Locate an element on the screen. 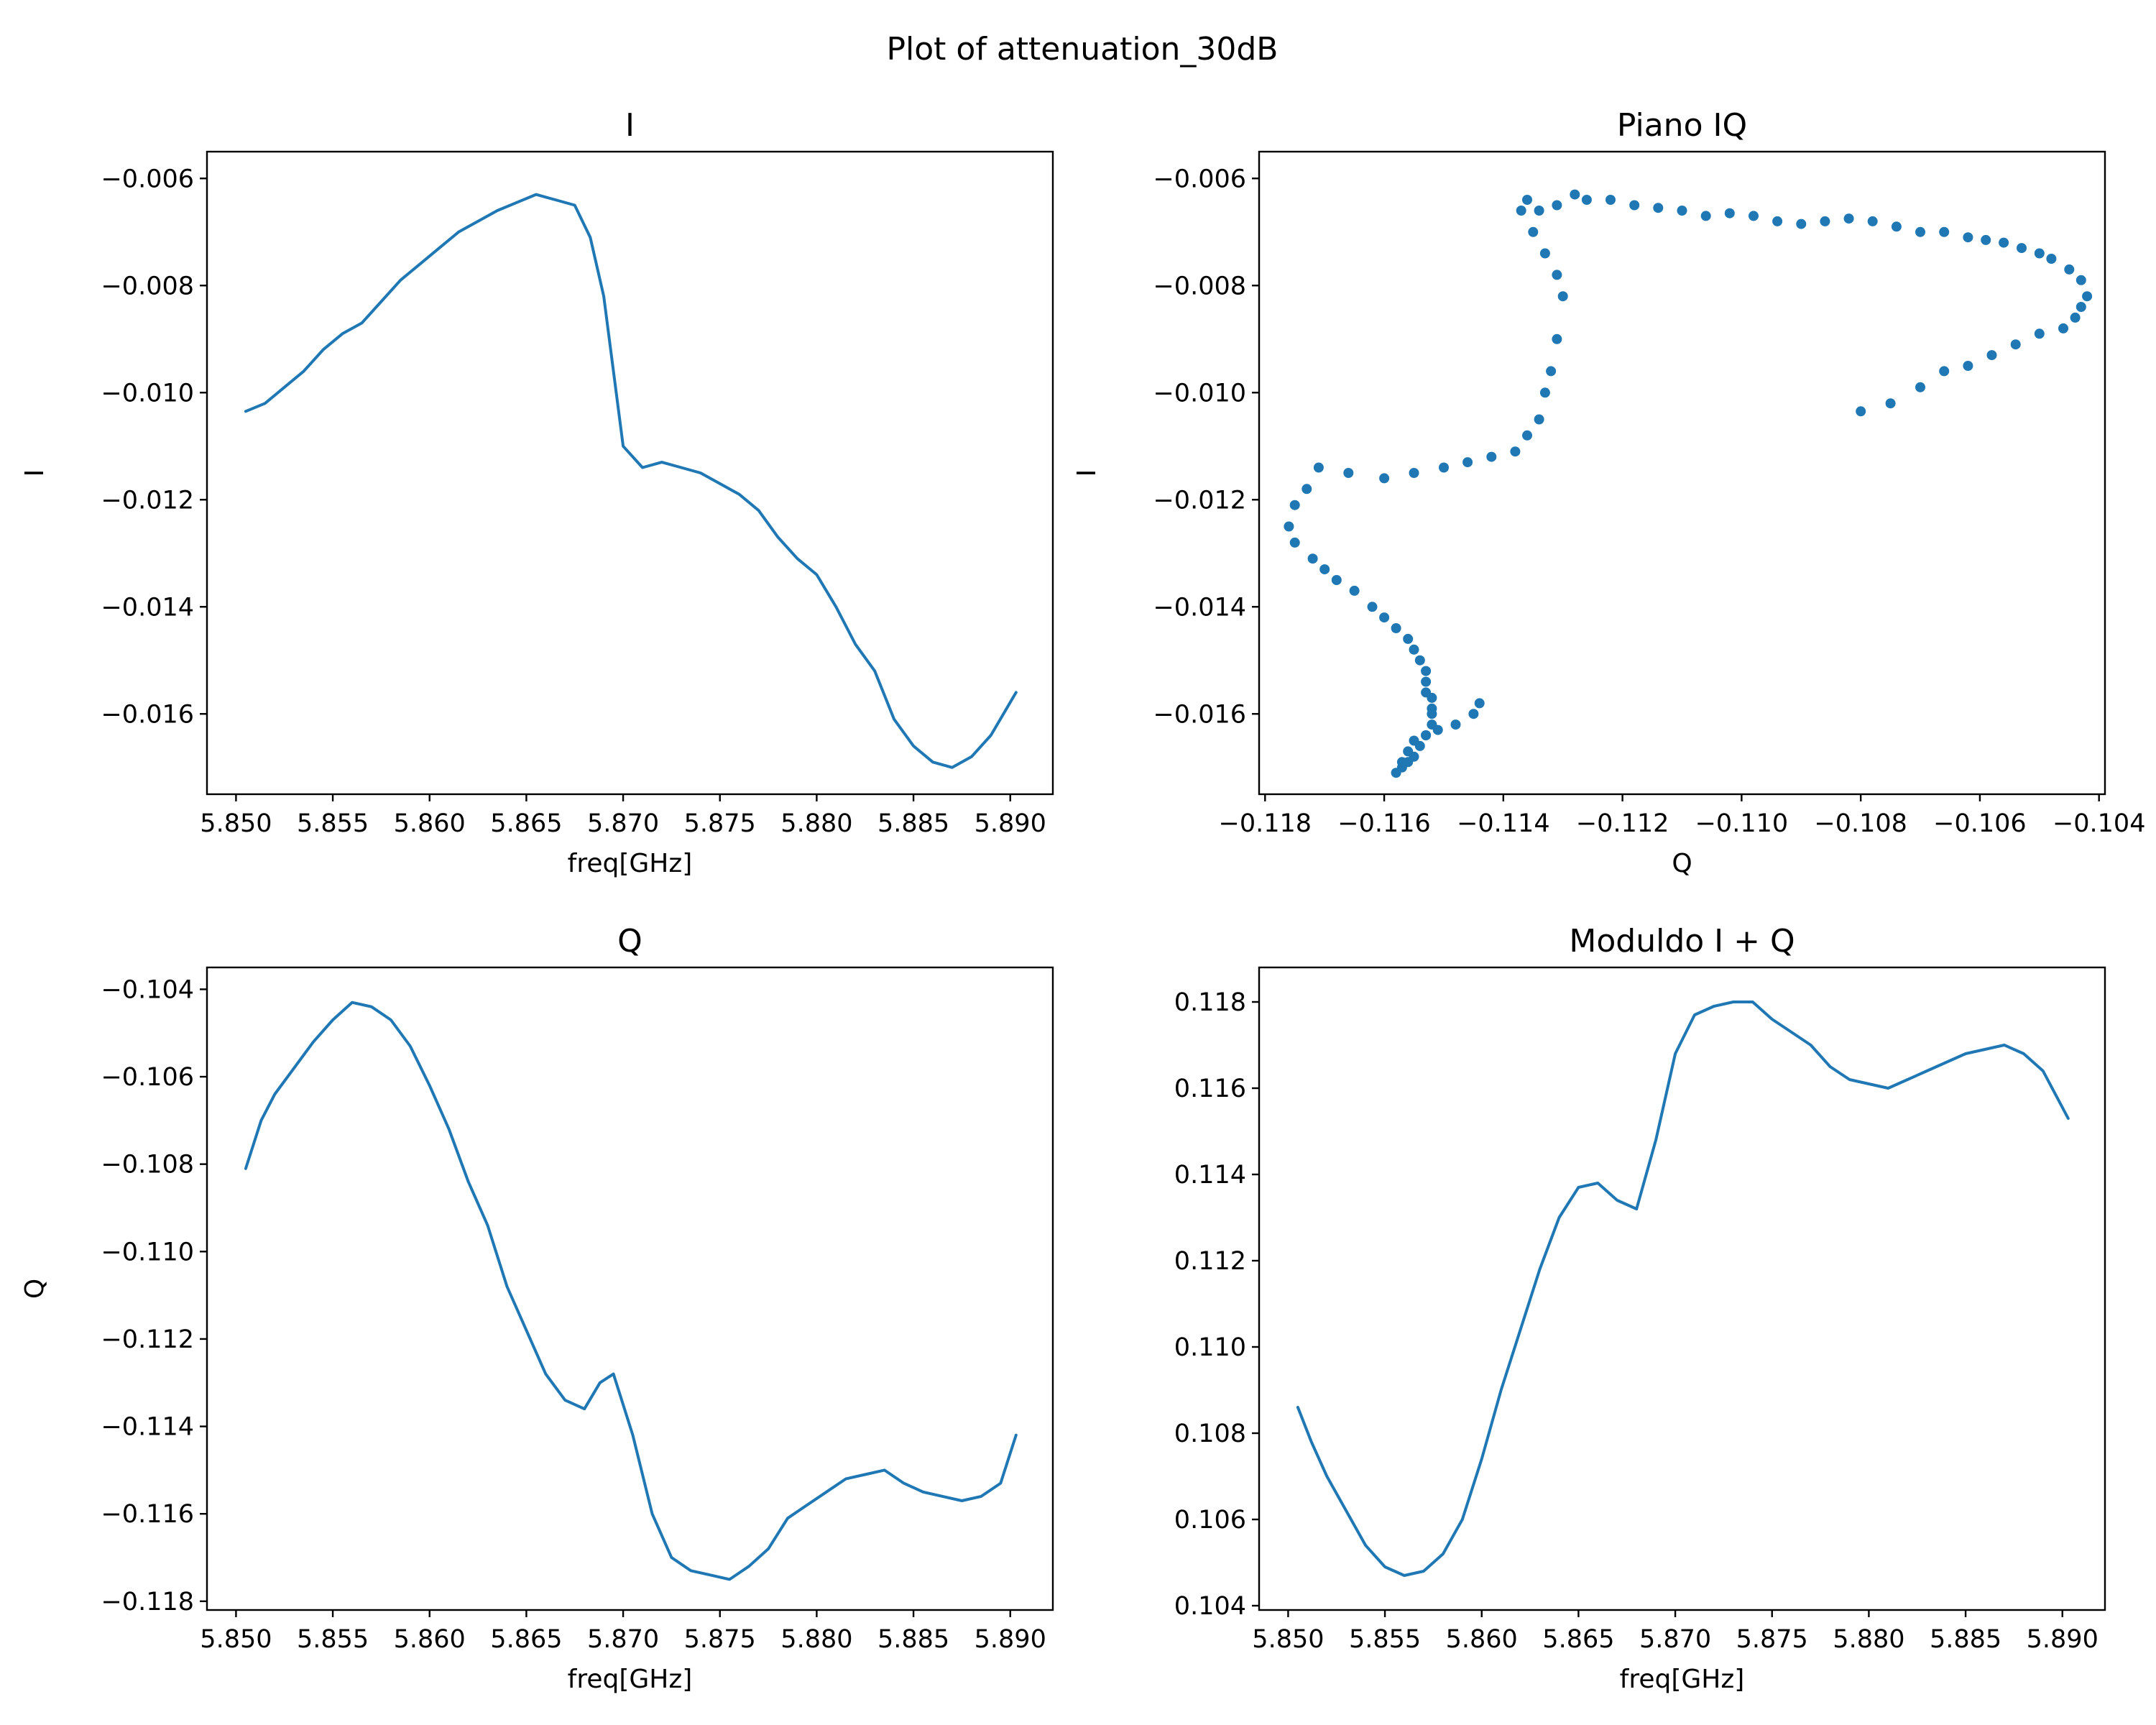  y-tick-label: −0.114 is located at coordinates (147, 1427).